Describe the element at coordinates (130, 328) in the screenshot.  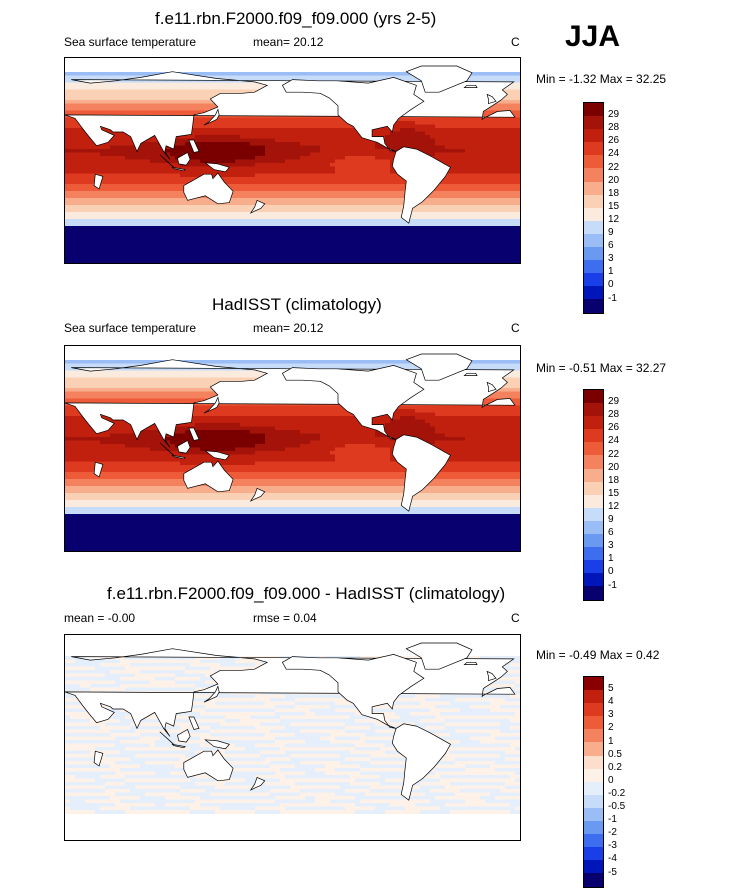
I see `panel2-variable: Sea surface temperature` at that location.